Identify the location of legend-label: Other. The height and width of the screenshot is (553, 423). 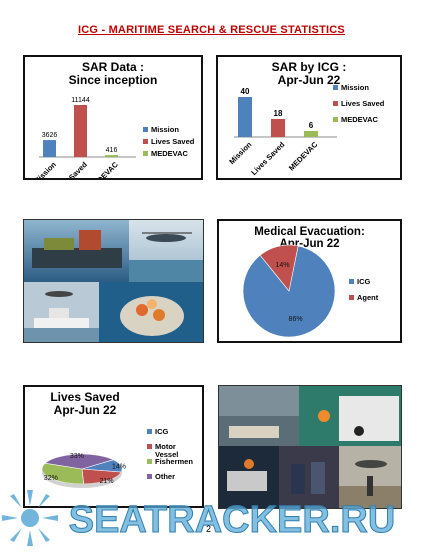
(165, 476).